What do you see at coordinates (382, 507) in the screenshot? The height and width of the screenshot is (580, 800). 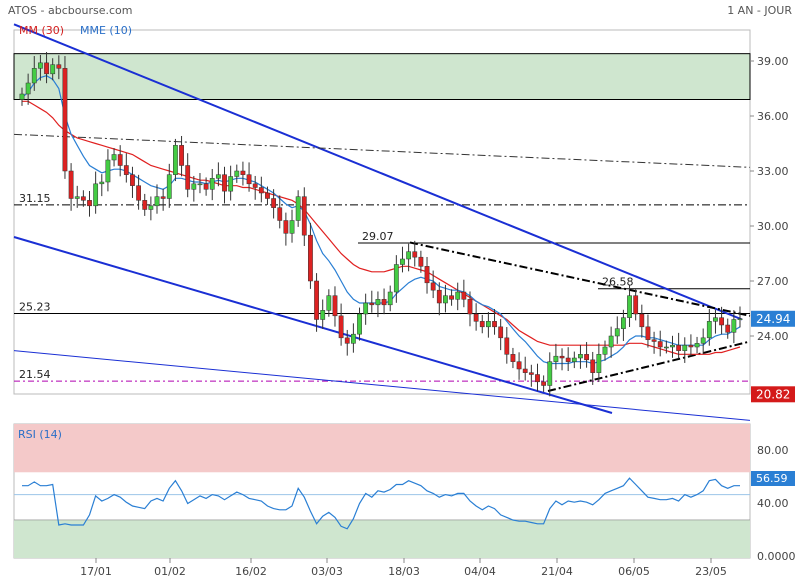 I see `rsi-grid` at bounding box center [382, 507].